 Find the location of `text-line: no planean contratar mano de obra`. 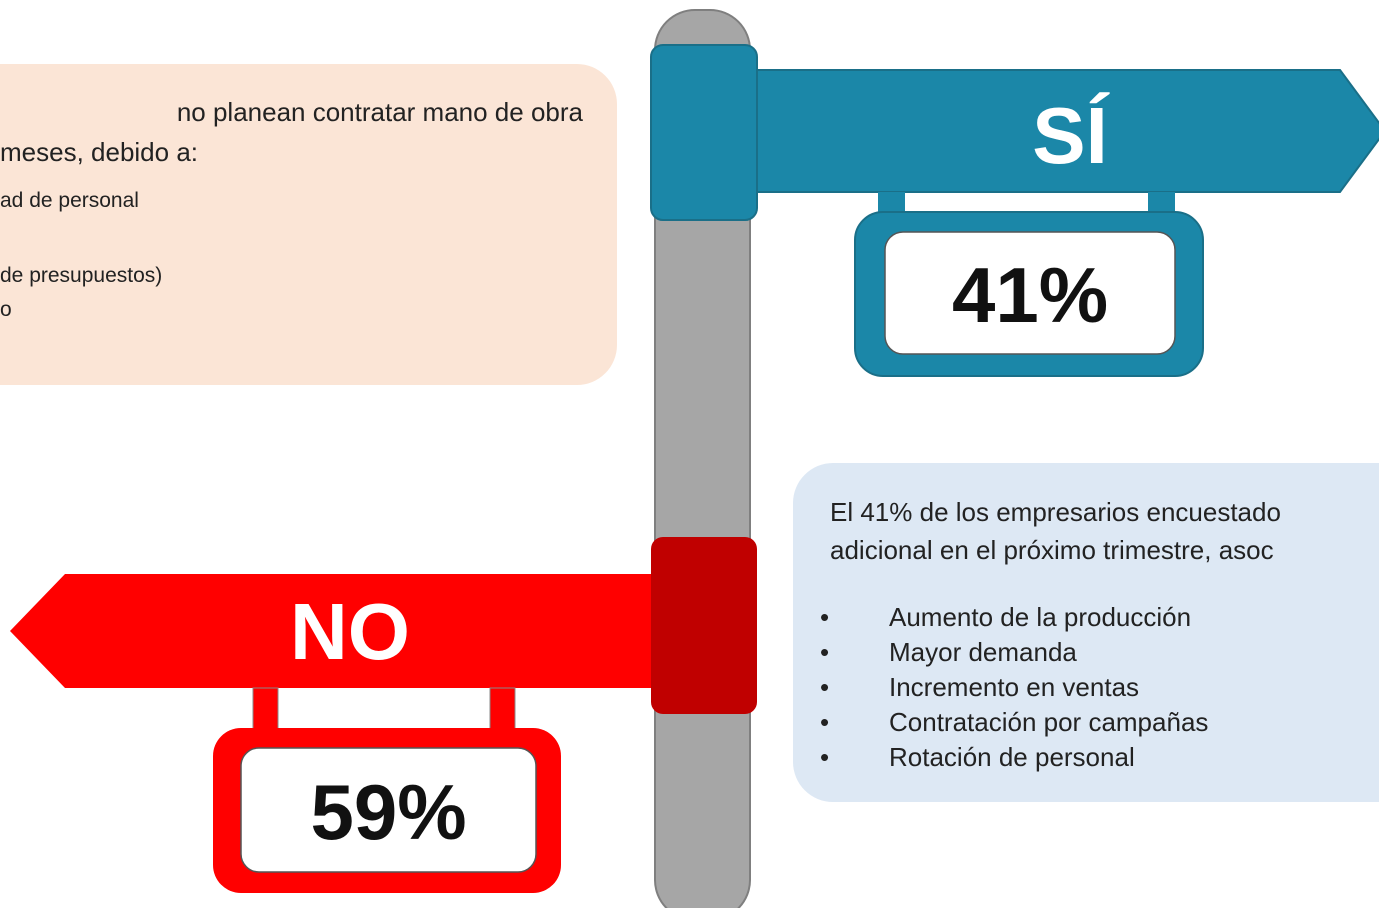

text-line: no planean contratar mano de obra is located at coordinates (379, 112).